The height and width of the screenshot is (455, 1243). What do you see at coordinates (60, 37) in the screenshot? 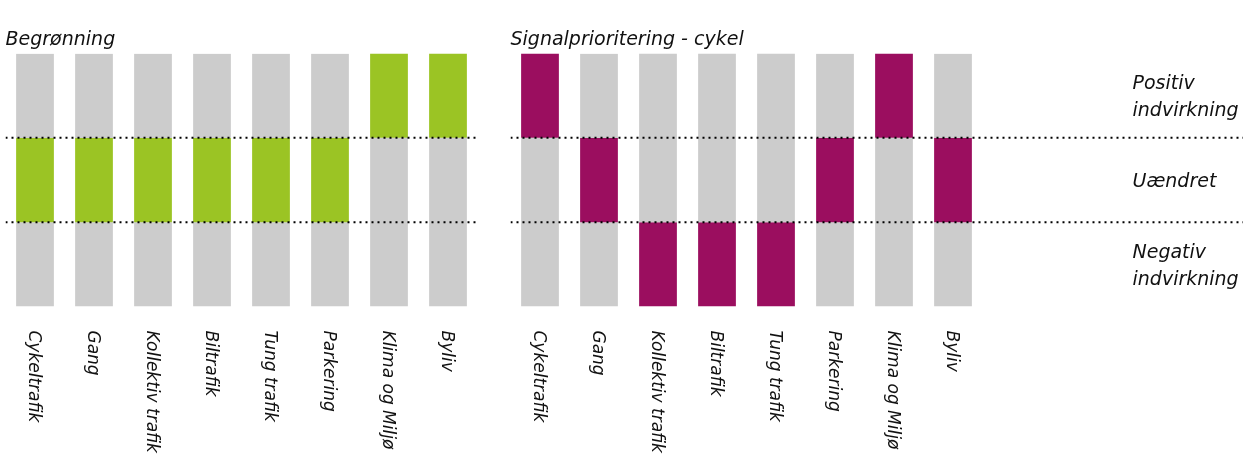
I see `chart-title: Begrønning` at bounding box center [60, 37].